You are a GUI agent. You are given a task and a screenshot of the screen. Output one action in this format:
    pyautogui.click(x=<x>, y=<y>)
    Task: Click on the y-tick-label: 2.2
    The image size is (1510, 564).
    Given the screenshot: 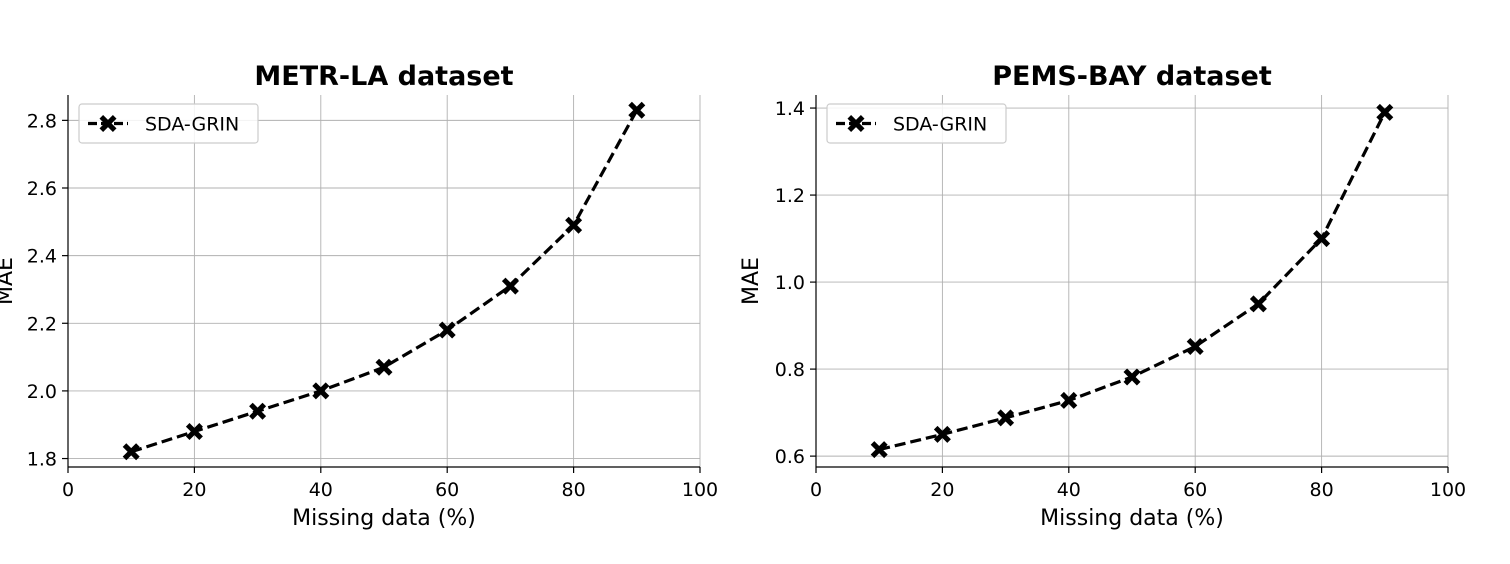 What is the action you would take?
    pyautogui.click(x=42, y=324)
    